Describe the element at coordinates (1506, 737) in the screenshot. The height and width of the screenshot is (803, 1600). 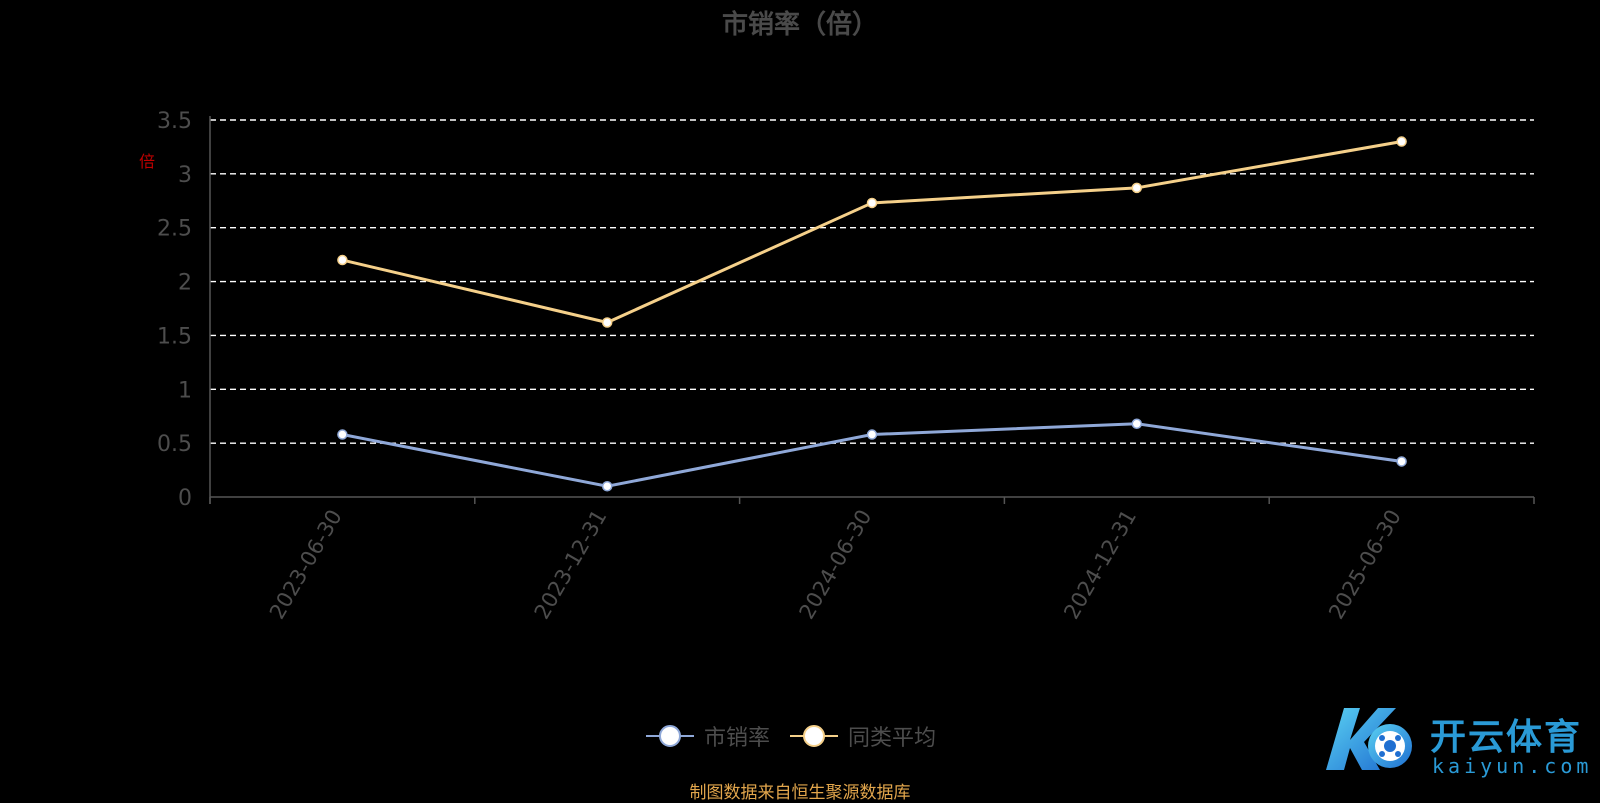
I see `logo-wordmark: 开云体育` at that location.